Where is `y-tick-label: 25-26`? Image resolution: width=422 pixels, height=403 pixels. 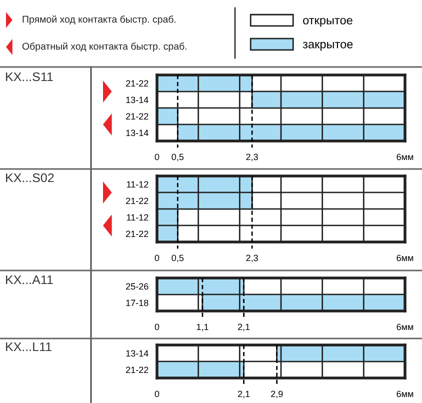 y-tick-label: 25-26 is located at coordinates (137, 286).